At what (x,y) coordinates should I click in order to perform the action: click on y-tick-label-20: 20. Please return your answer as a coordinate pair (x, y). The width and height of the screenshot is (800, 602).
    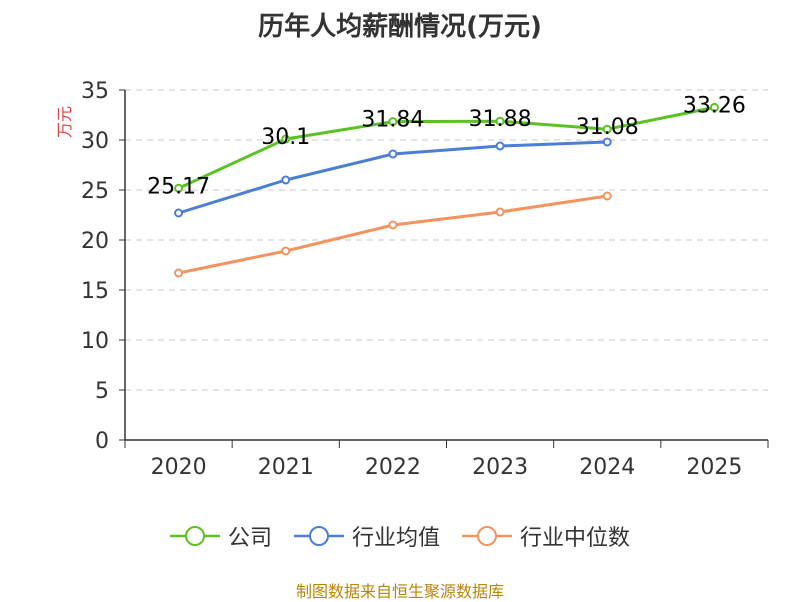
    Looking at the image, I should click on (95, 241).